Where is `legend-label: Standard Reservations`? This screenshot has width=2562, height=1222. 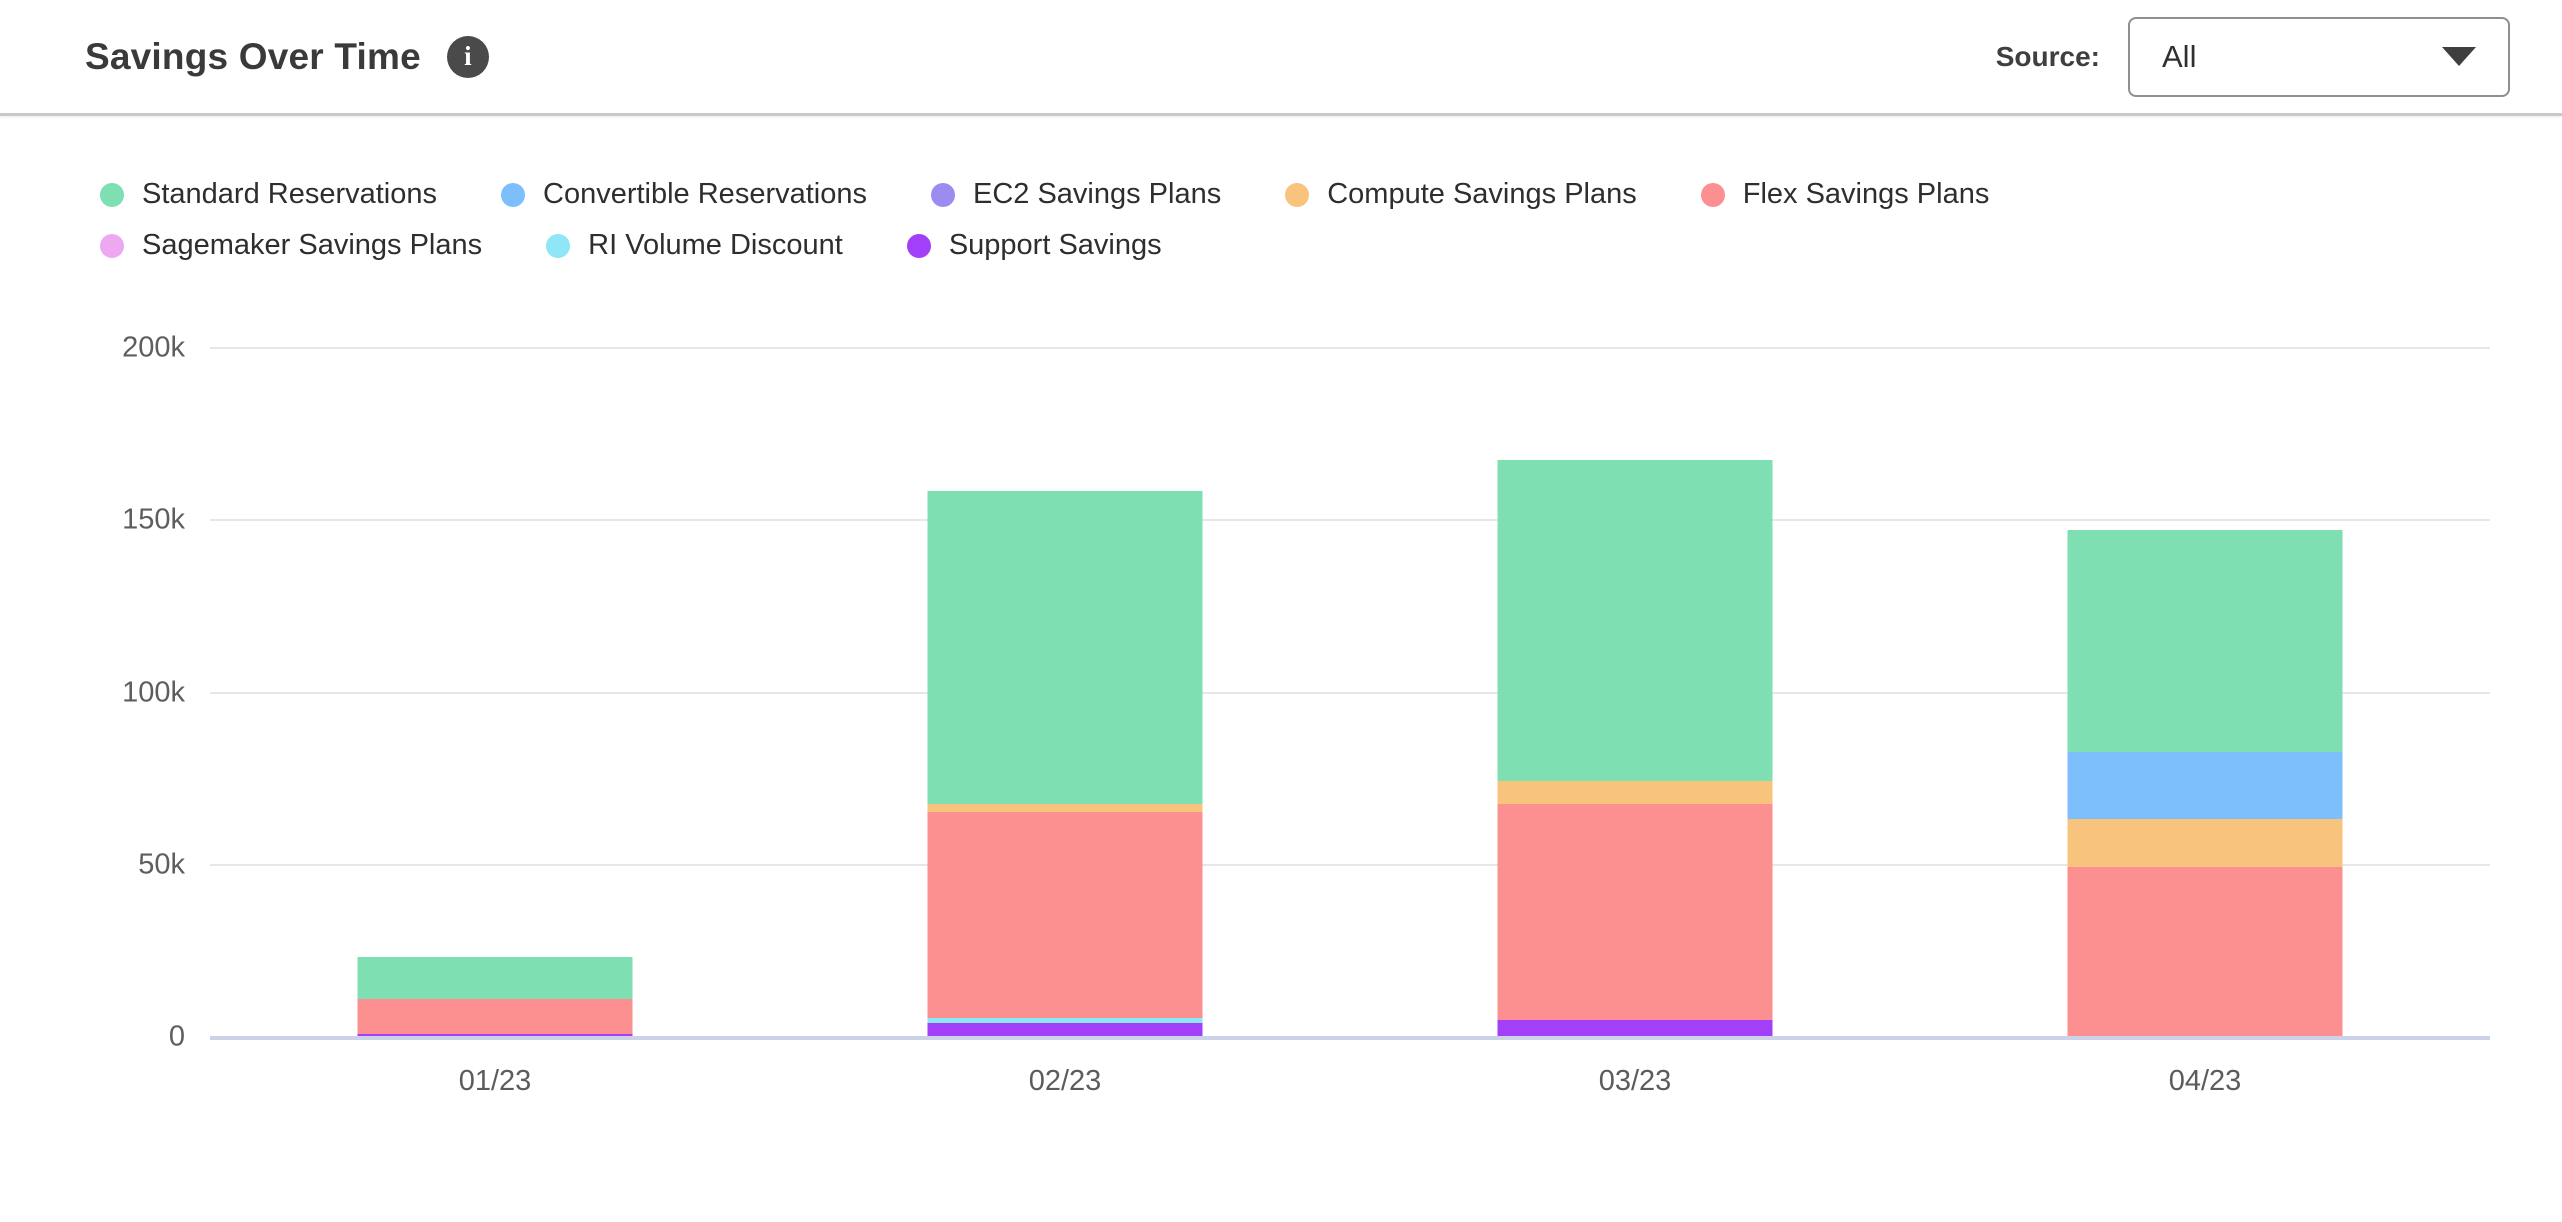
legend-label: Standard Reservations is located at coordinates (289, 194).